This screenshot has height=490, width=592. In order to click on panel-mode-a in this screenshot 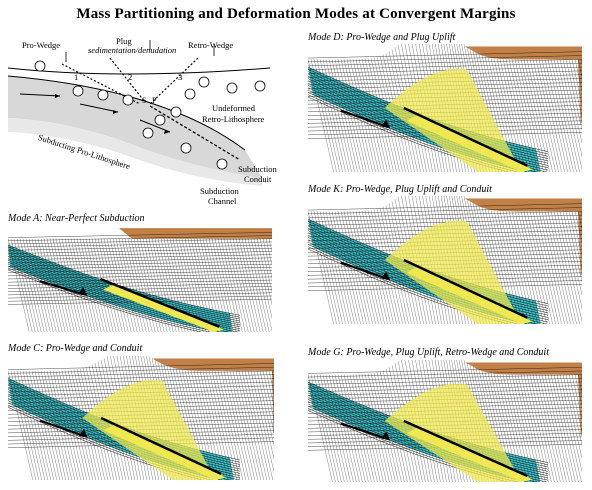, I will do `click(140, 280)`.